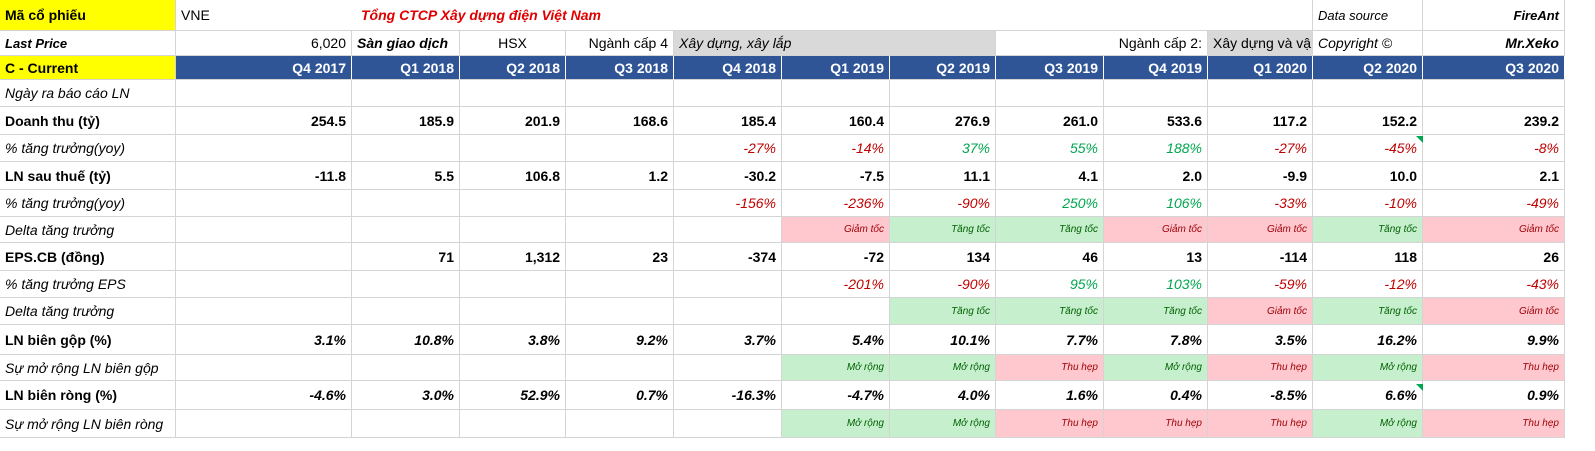 The width and height of the screenshot is (1595, 451). I want to click on data-source-value: FireAnt, so click(1494, 15).